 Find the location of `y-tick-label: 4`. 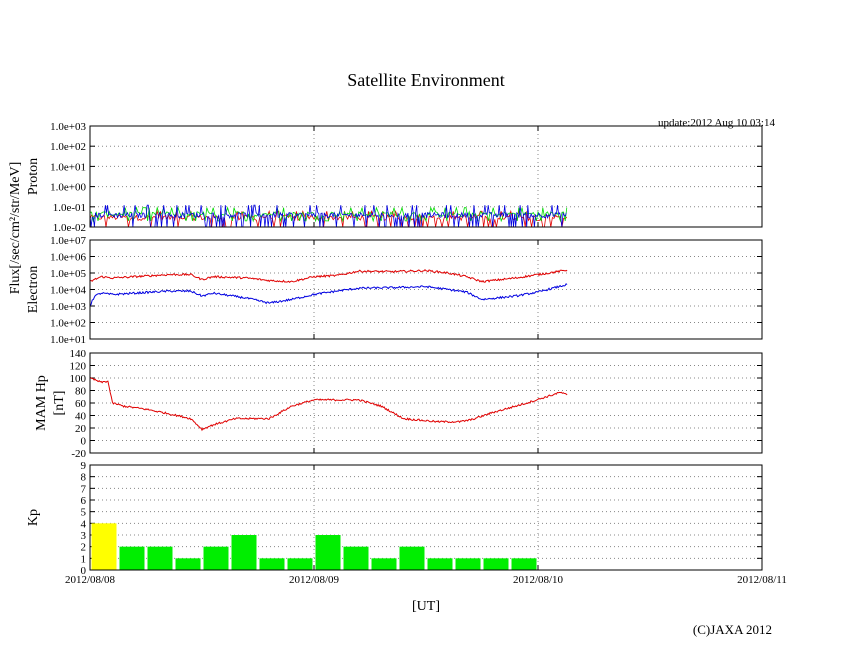

y-tick-label: 4 is located at coordinates (84, 524).